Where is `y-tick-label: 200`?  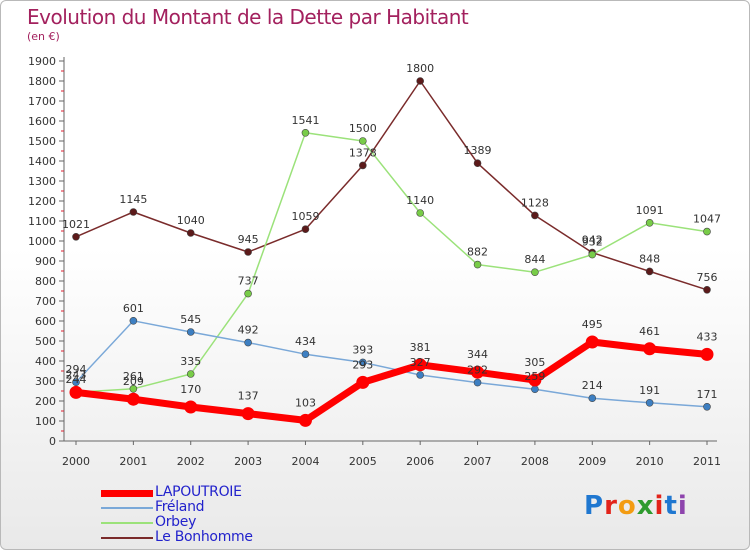
y-tick-label: 200 is located at coordinates (45, 401).